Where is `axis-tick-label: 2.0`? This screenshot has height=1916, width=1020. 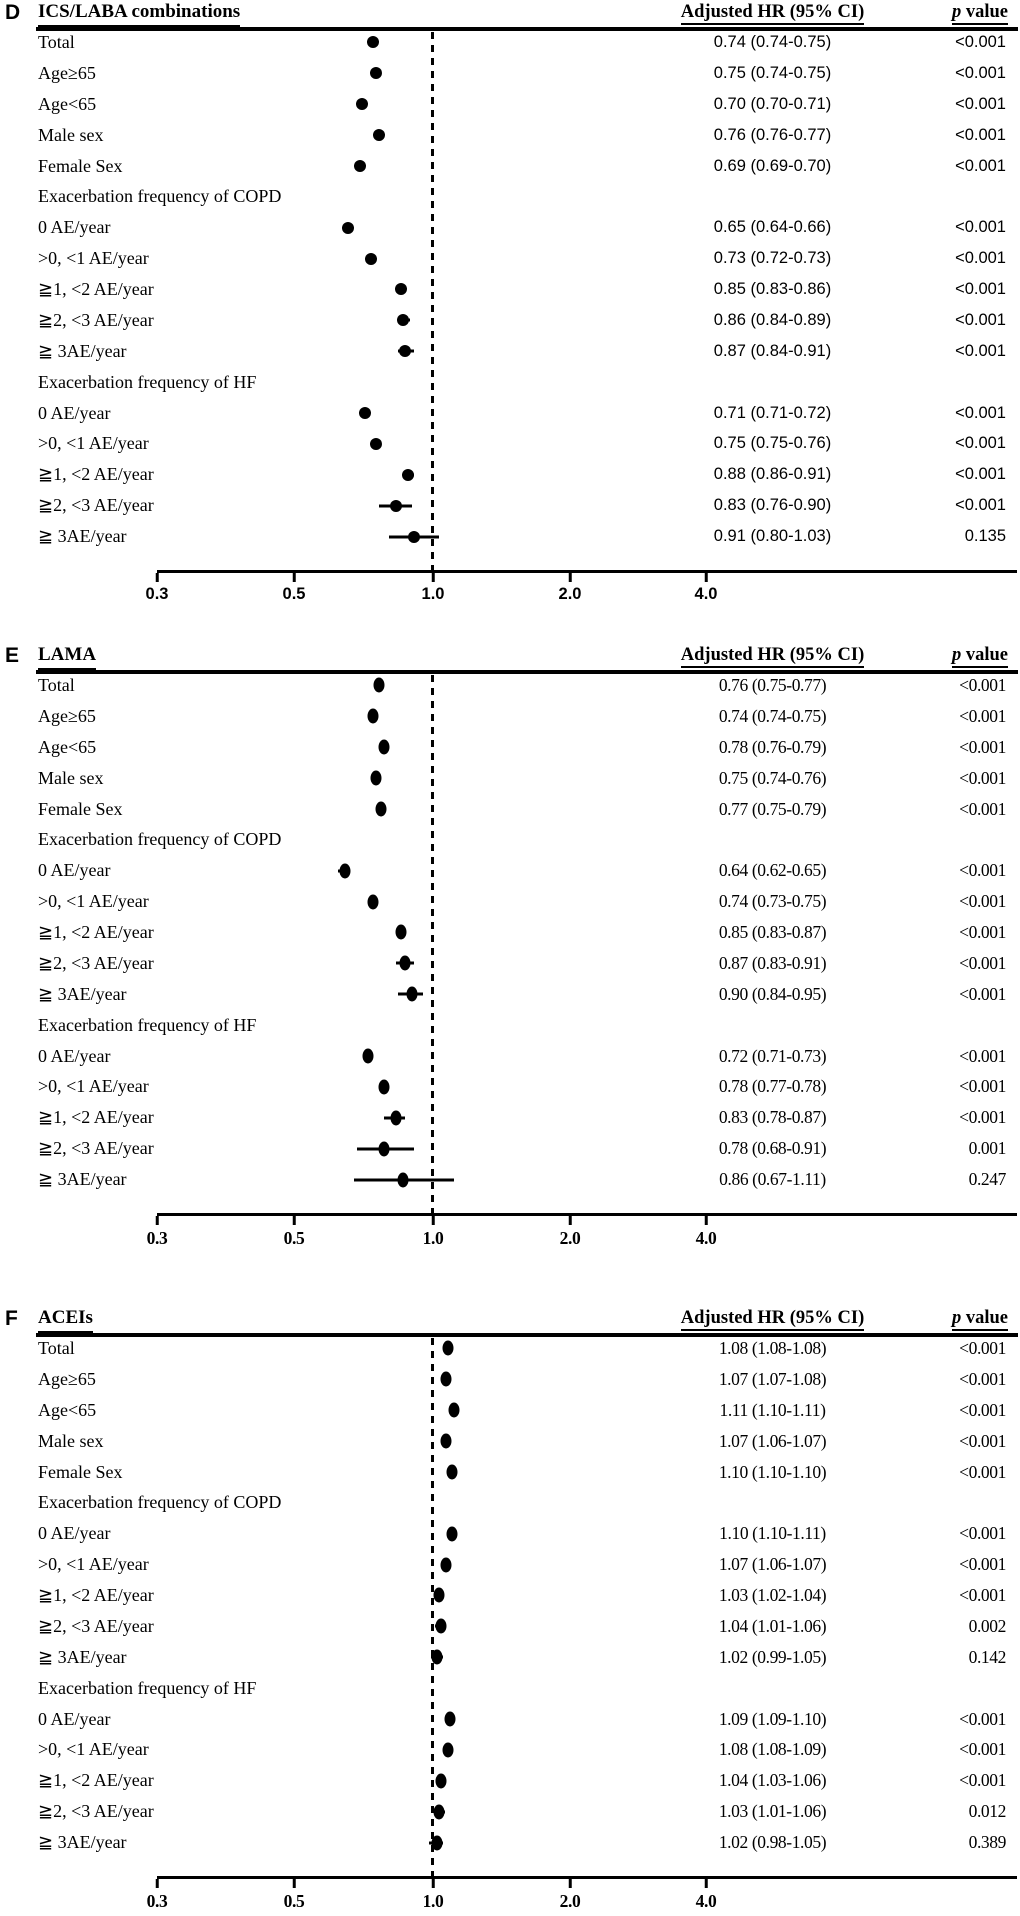
axis-tick-label: 2.0 is located at coordinates (570, 1238).